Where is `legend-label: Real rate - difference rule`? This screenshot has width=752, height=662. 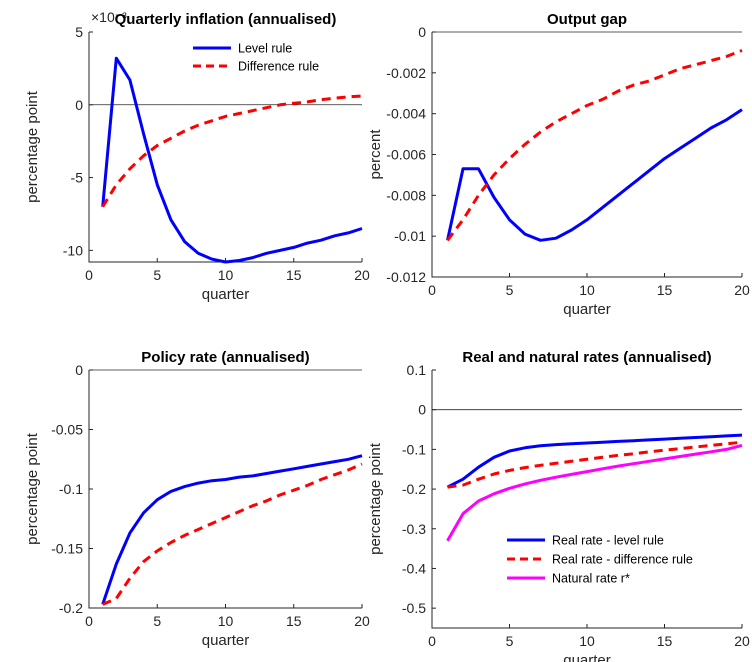 legend-label: Real rate - difference rule is located at coordinates (622, 560).